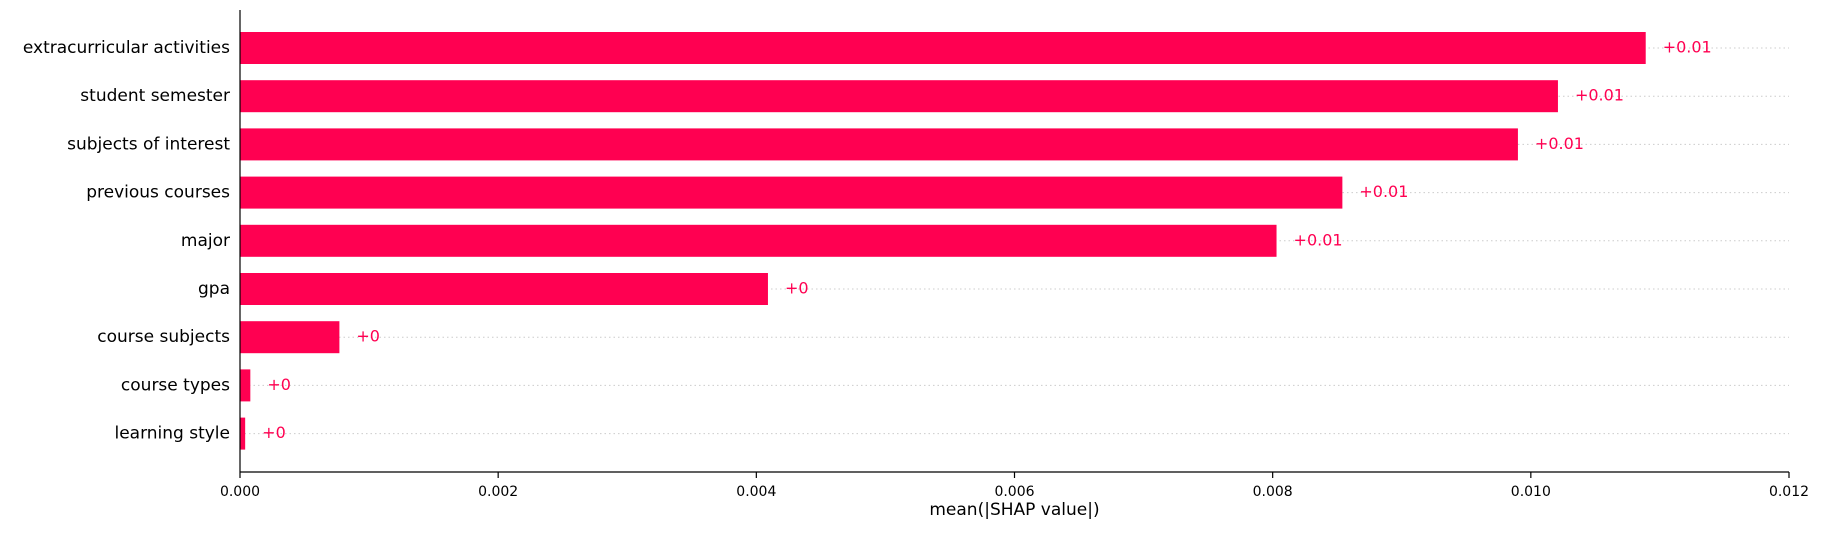  Describe the element at coordinates (243, 433) in the screenshot. I see `bar-learning-style` at that location.